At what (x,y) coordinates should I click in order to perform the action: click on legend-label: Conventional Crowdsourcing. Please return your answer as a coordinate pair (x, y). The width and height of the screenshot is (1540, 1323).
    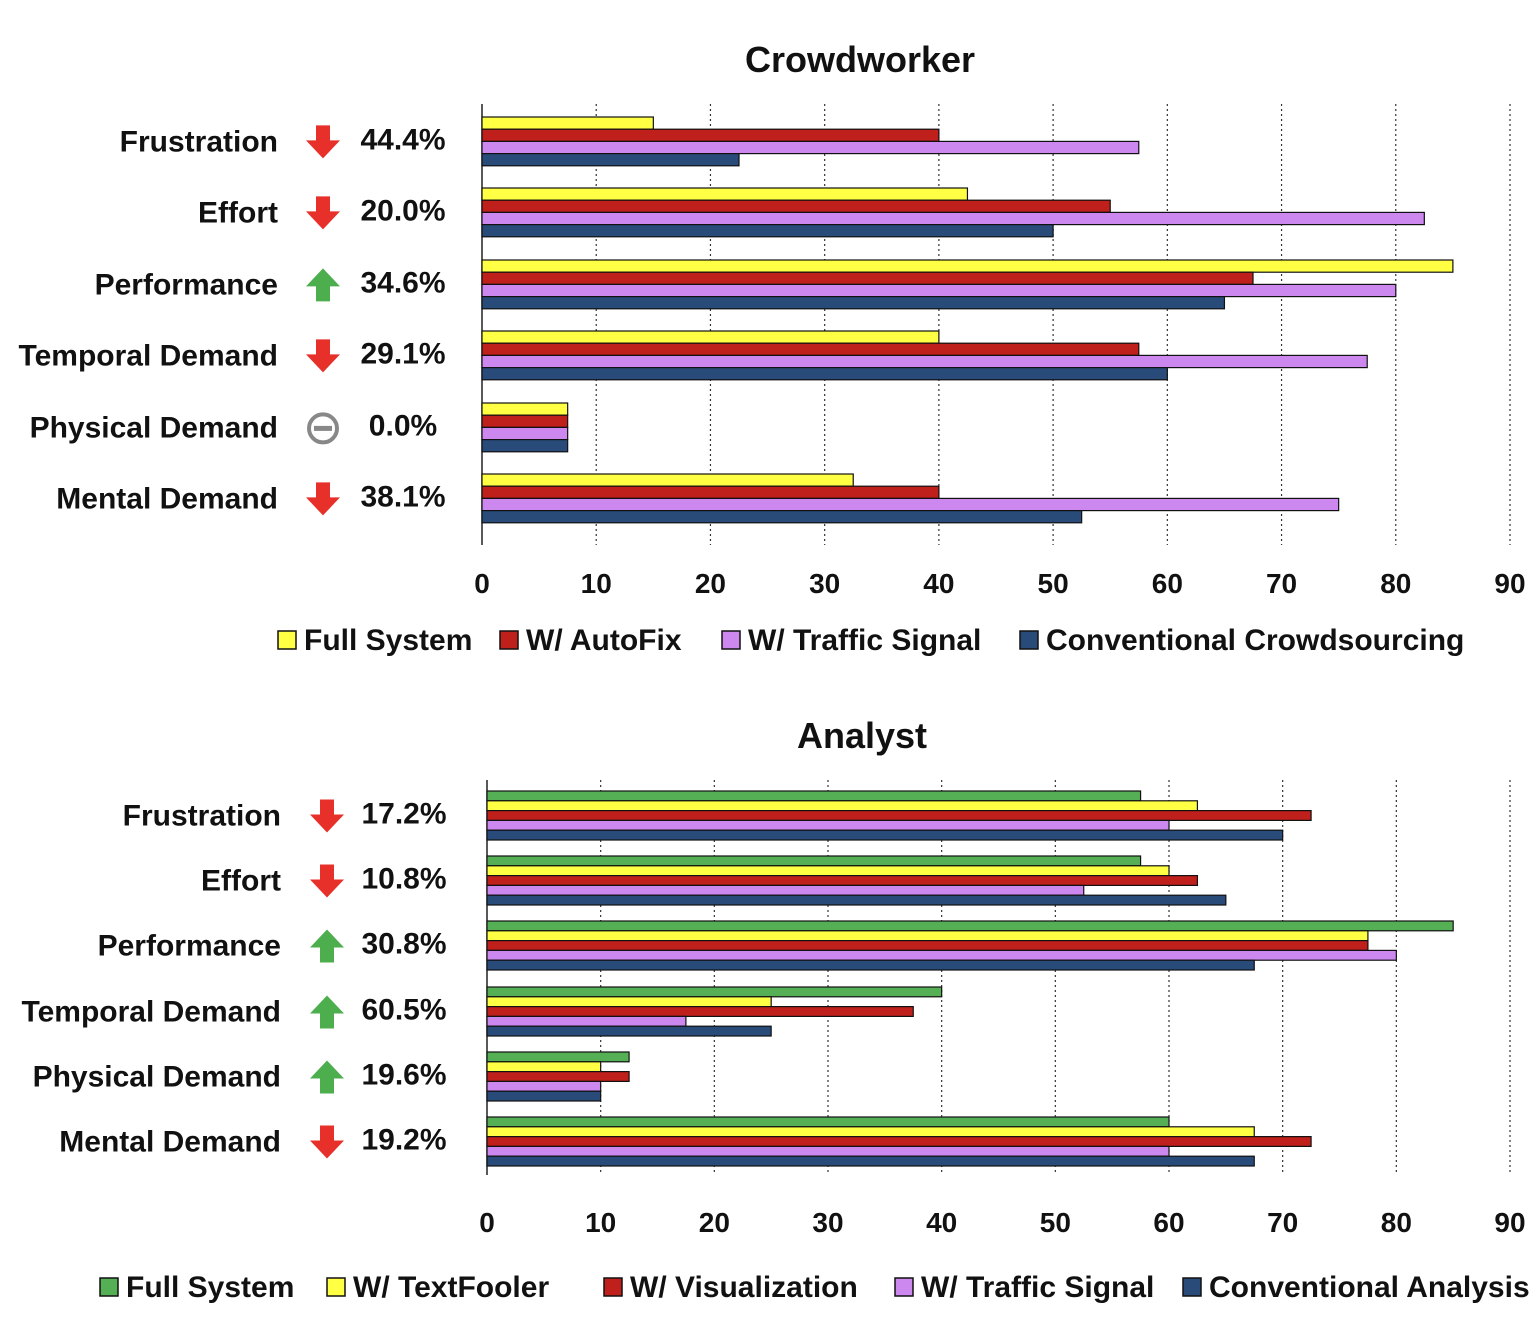
    Looking at the image, I should click on (1255, 640).